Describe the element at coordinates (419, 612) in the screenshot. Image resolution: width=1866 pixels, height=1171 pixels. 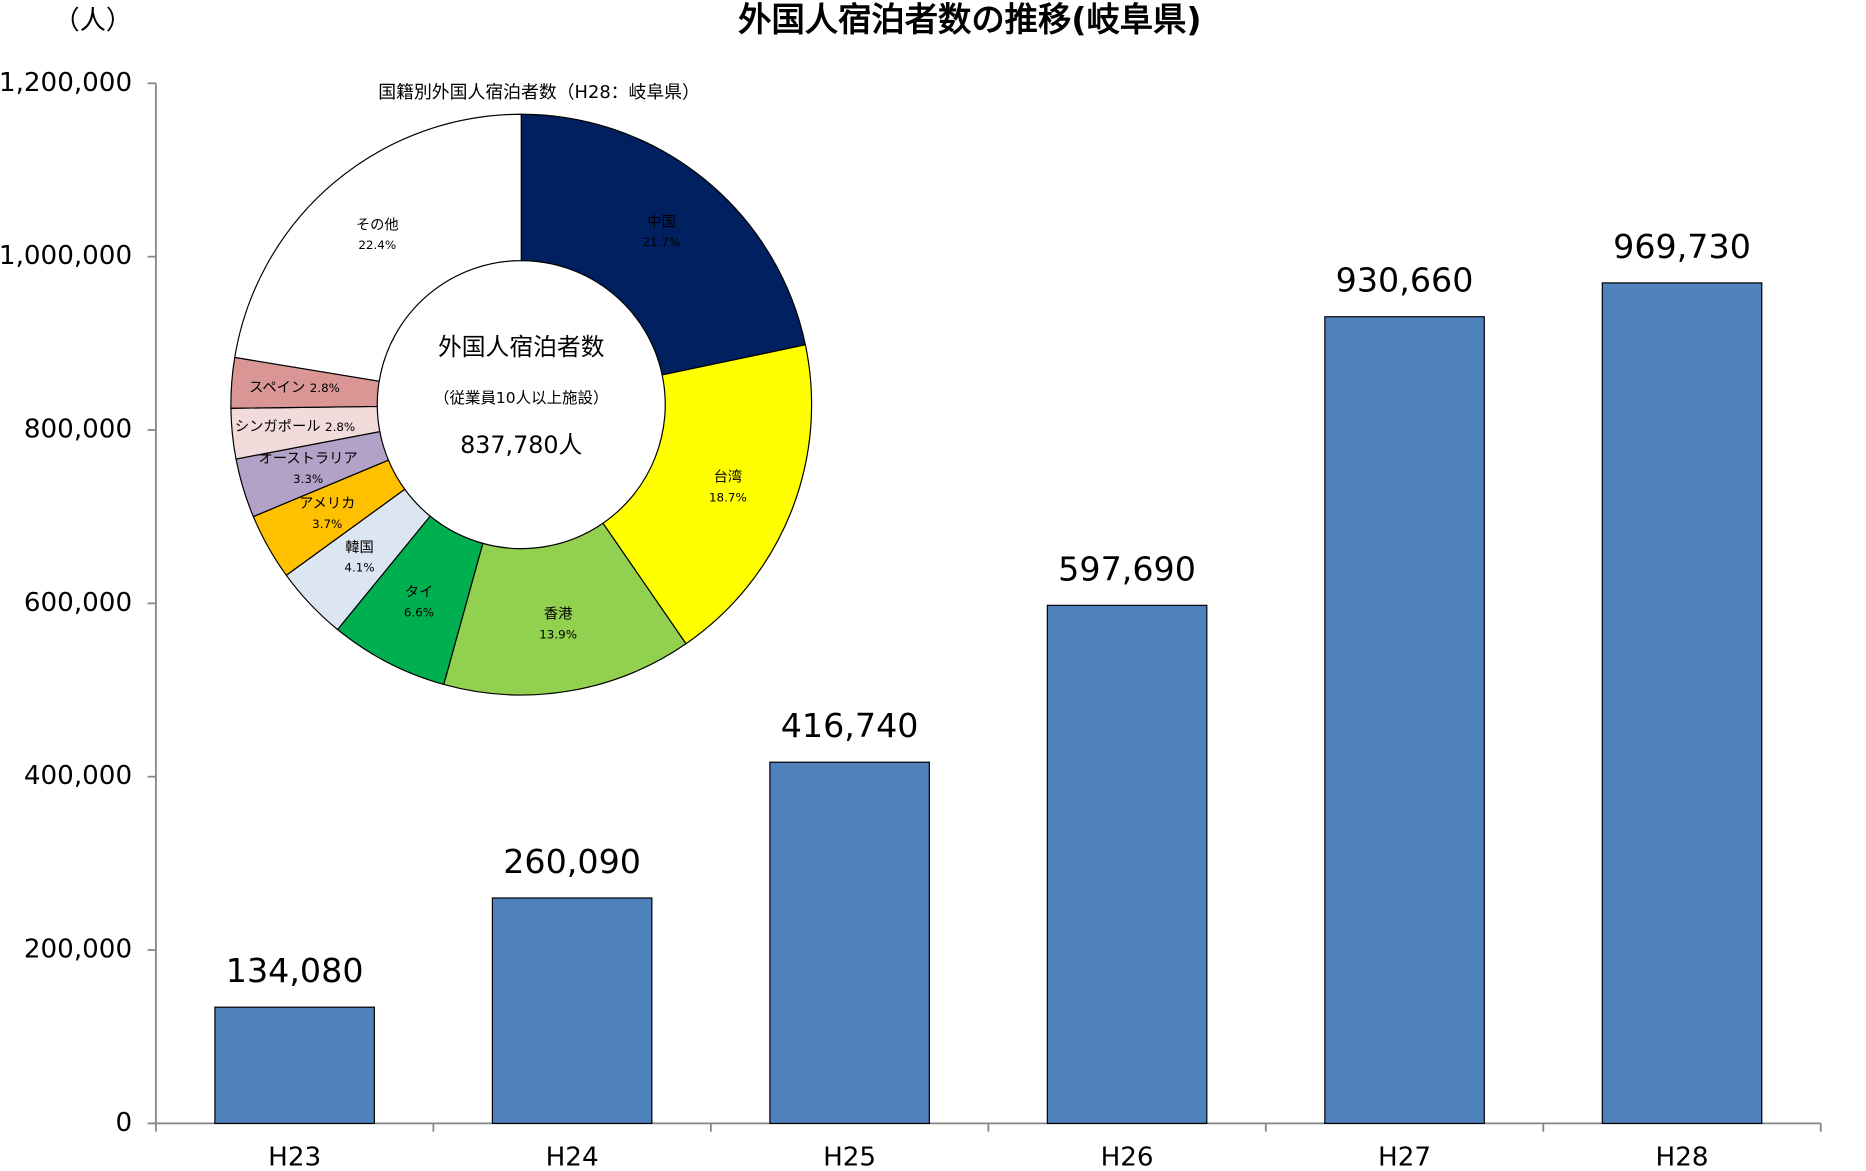
I see `slice-value: 6.6%` at that location.